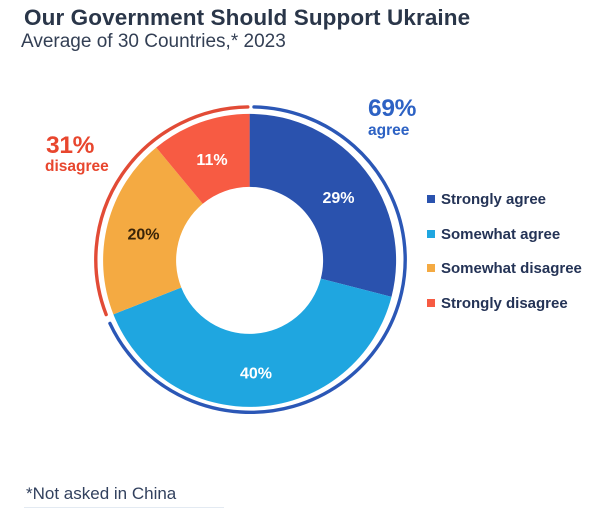 This screenshot has height=508, width=610. What do you see at coordinates (338, 198) in the screenshot?
I see `svg-text: 29%` at bounding box center [338, 198].